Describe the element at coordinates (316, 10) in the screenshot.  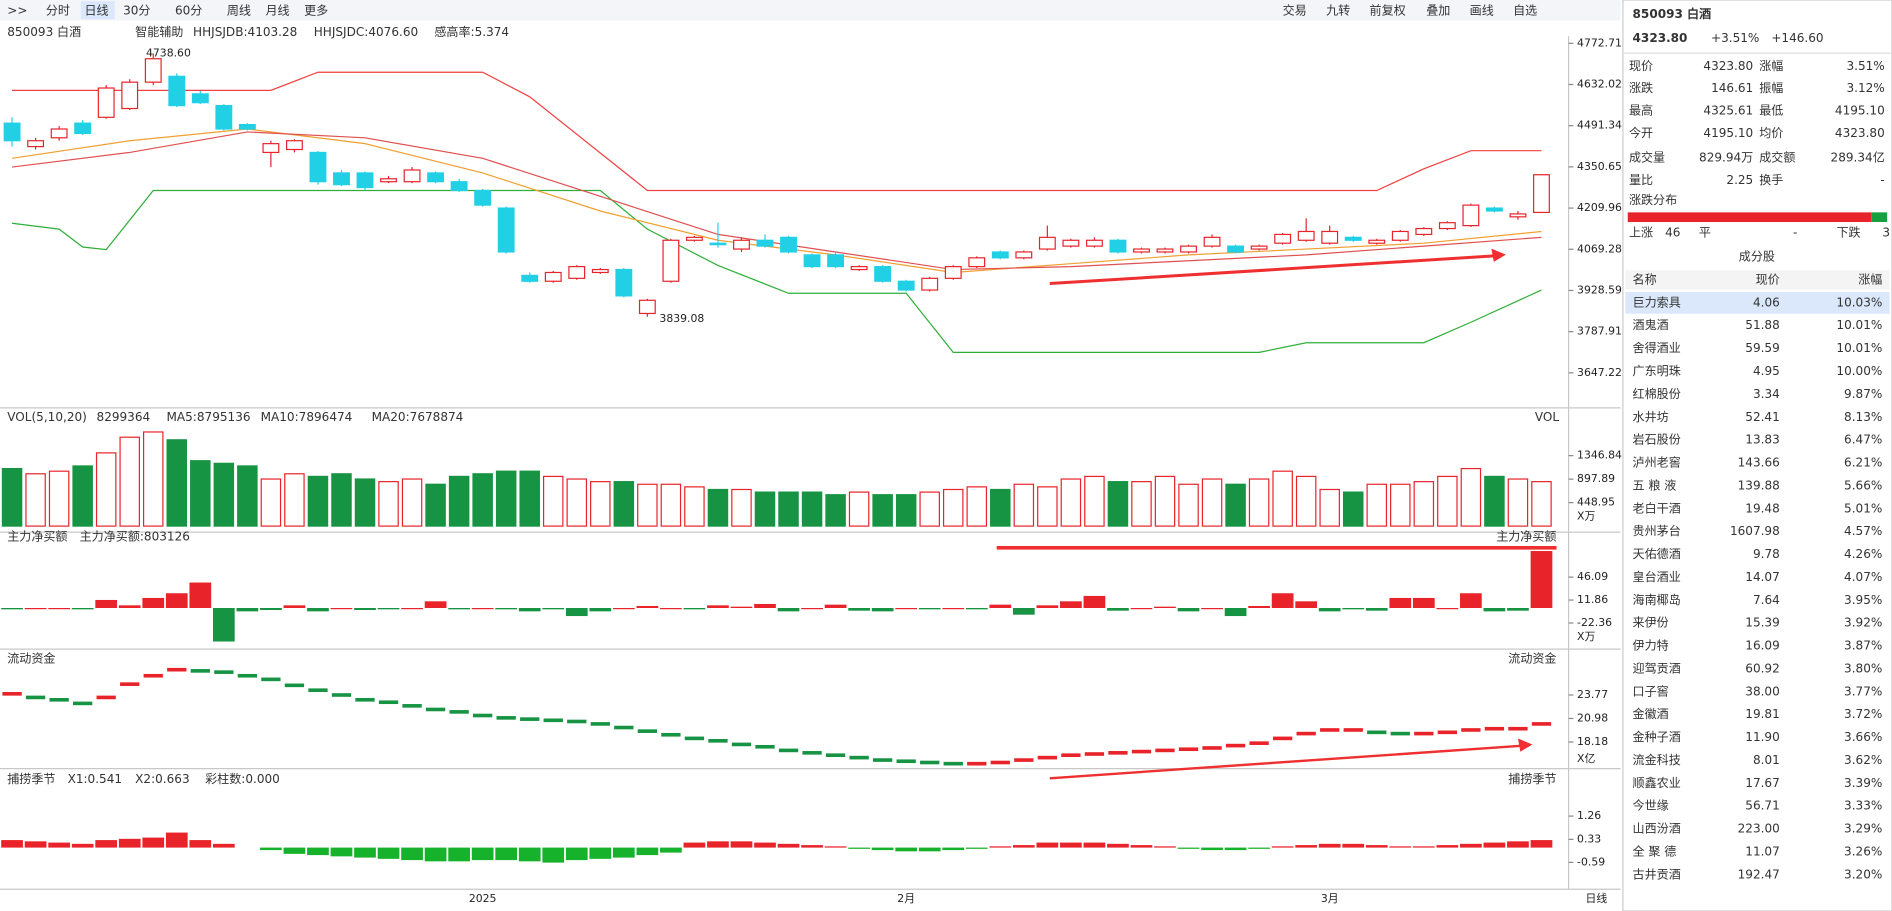
I see `toolbar-button: 更多` at that location.